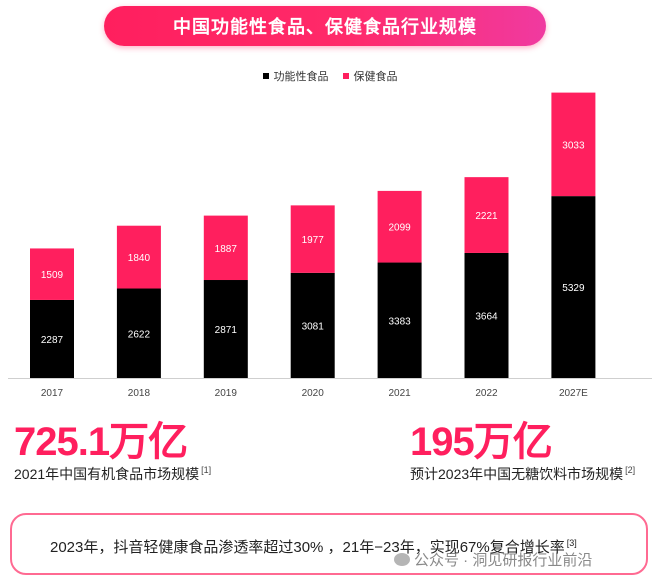 This screenshot has height=581, width=660. Describe the element at coordinates (486, 393) in the screenshot. I see `x-tick-label-2022: 2022` at that location.